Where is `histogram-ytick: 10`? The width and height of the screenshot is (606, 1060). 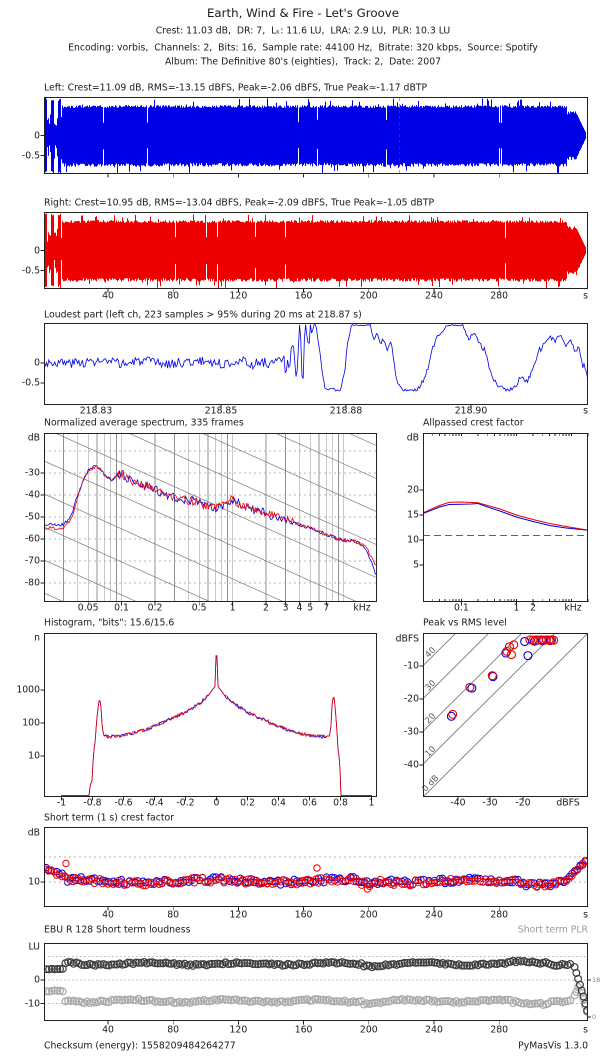 histogram-ytick: 10 is located at coordinates (34, 756).